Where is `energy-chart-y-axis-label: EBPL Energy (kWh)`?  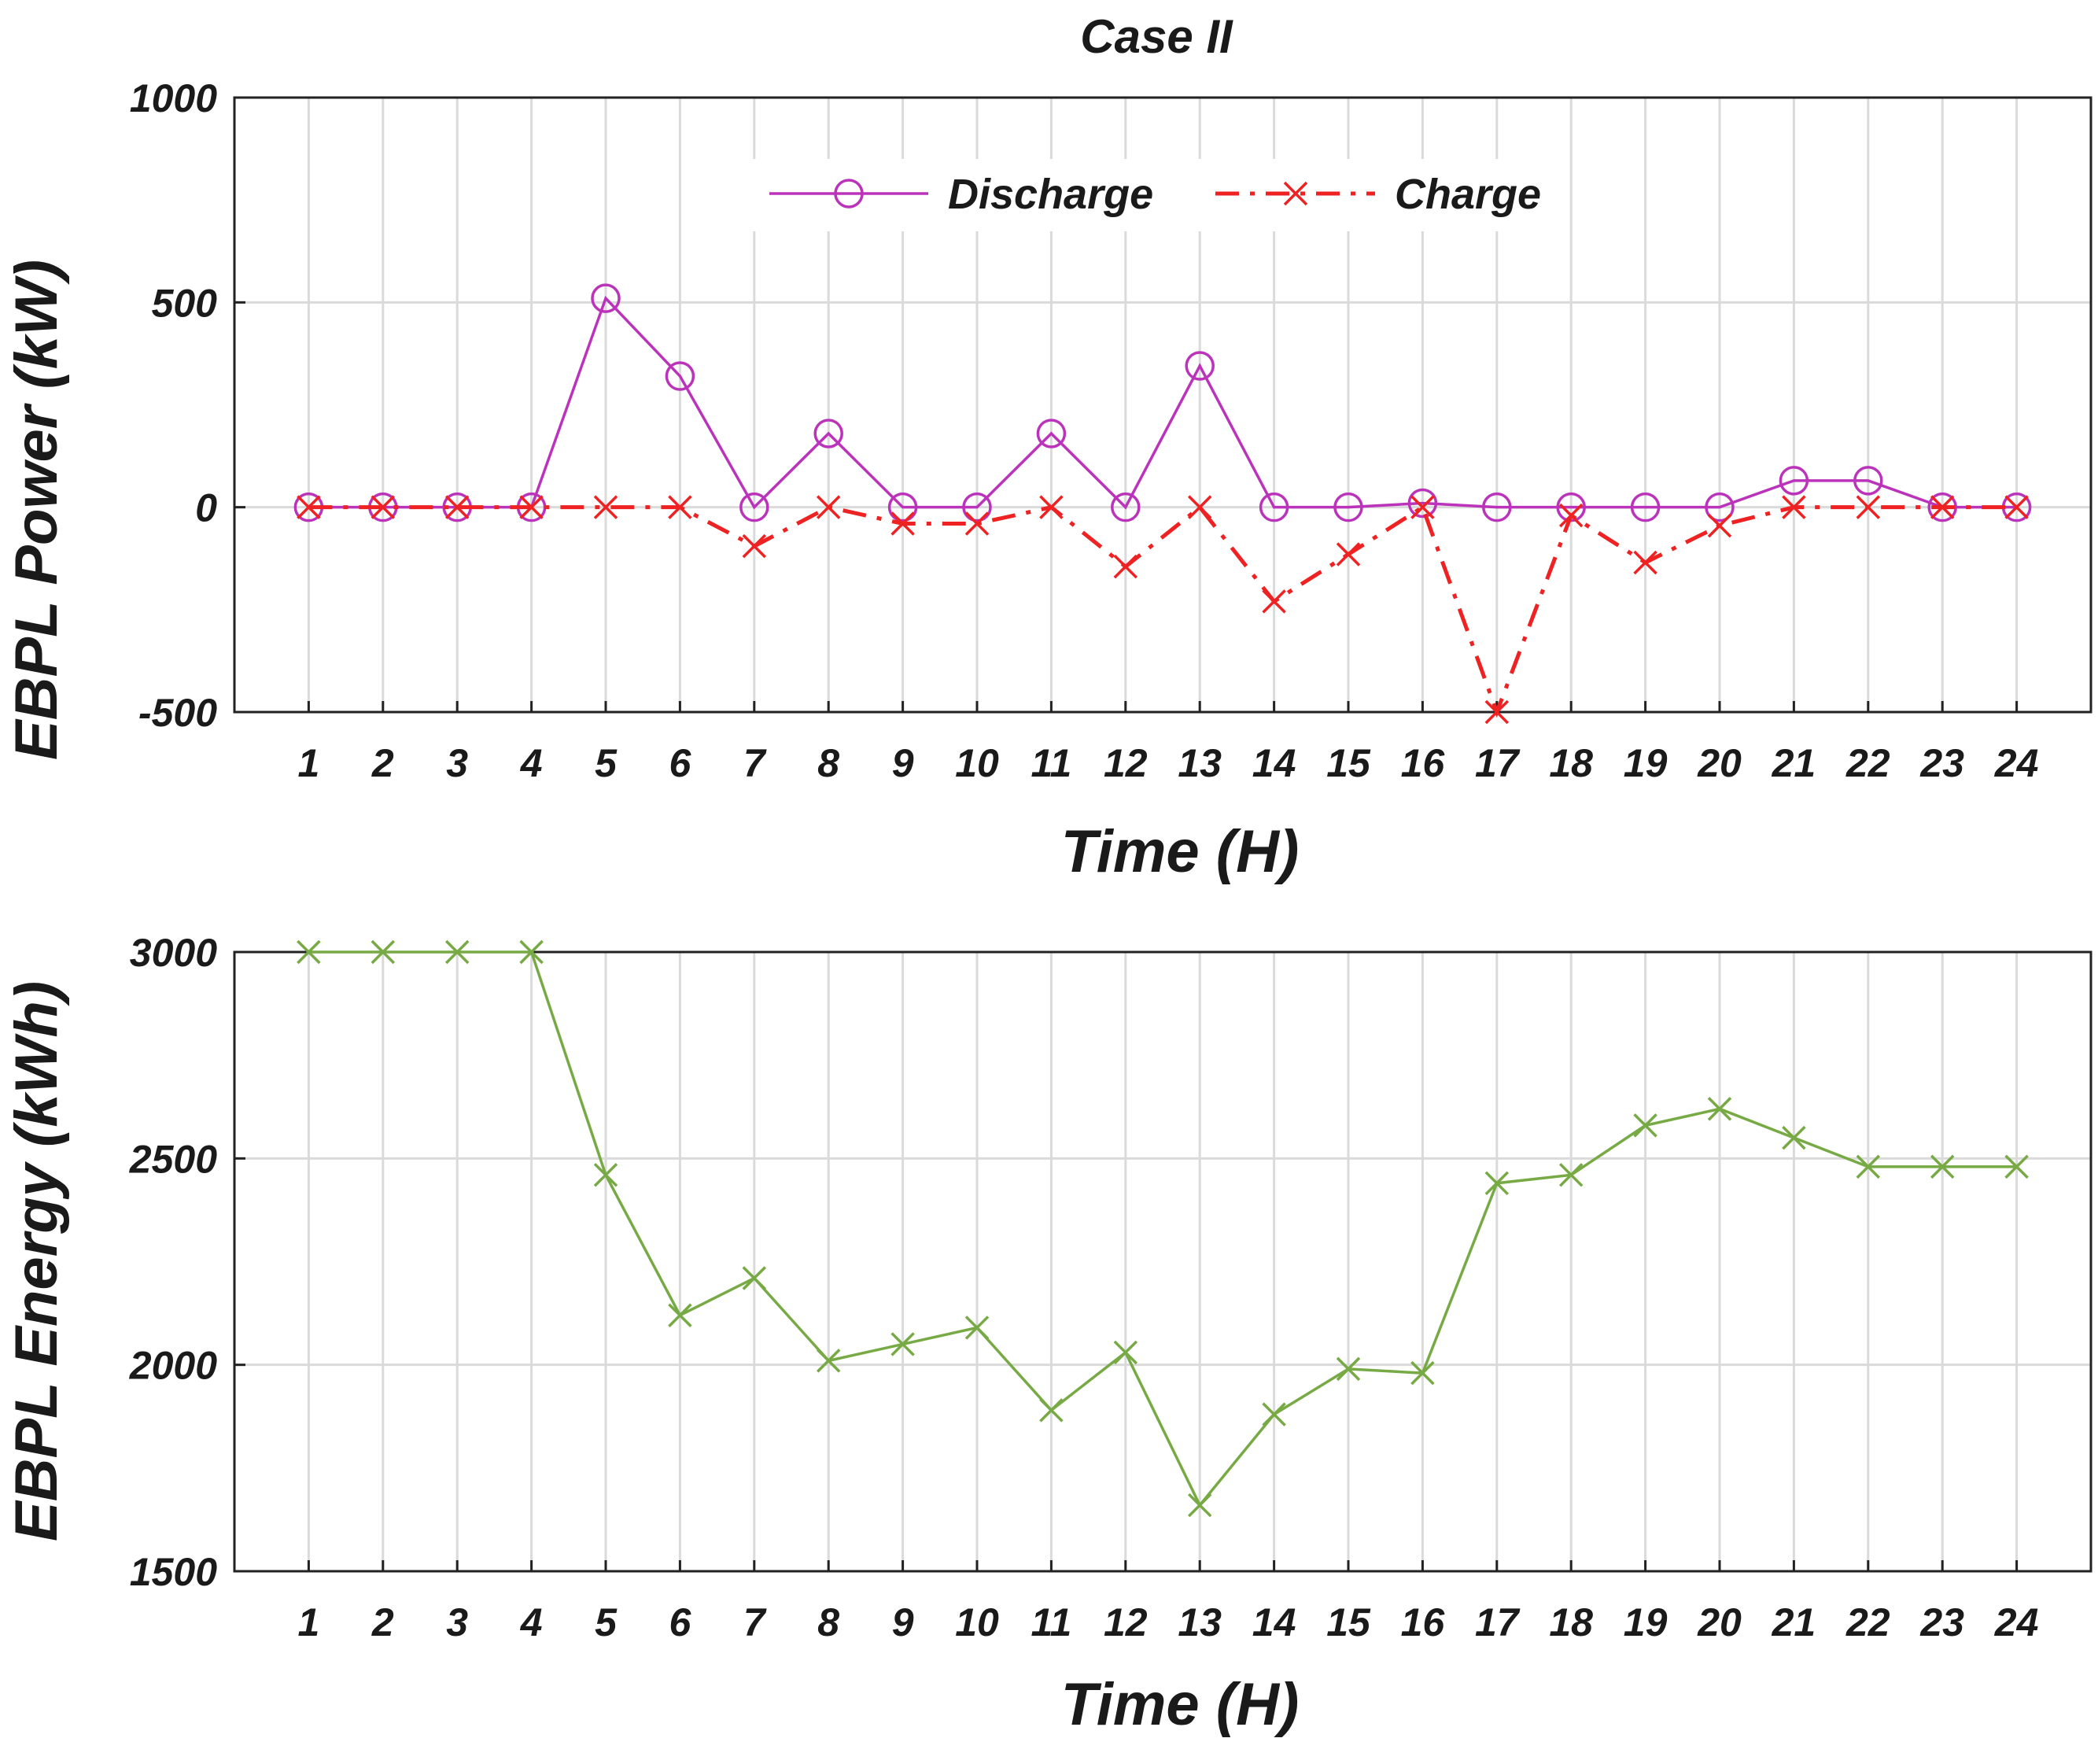 energy-chart-y-axis-label: EBPL Energy (kWh) is located at coordinates (36, 1261).